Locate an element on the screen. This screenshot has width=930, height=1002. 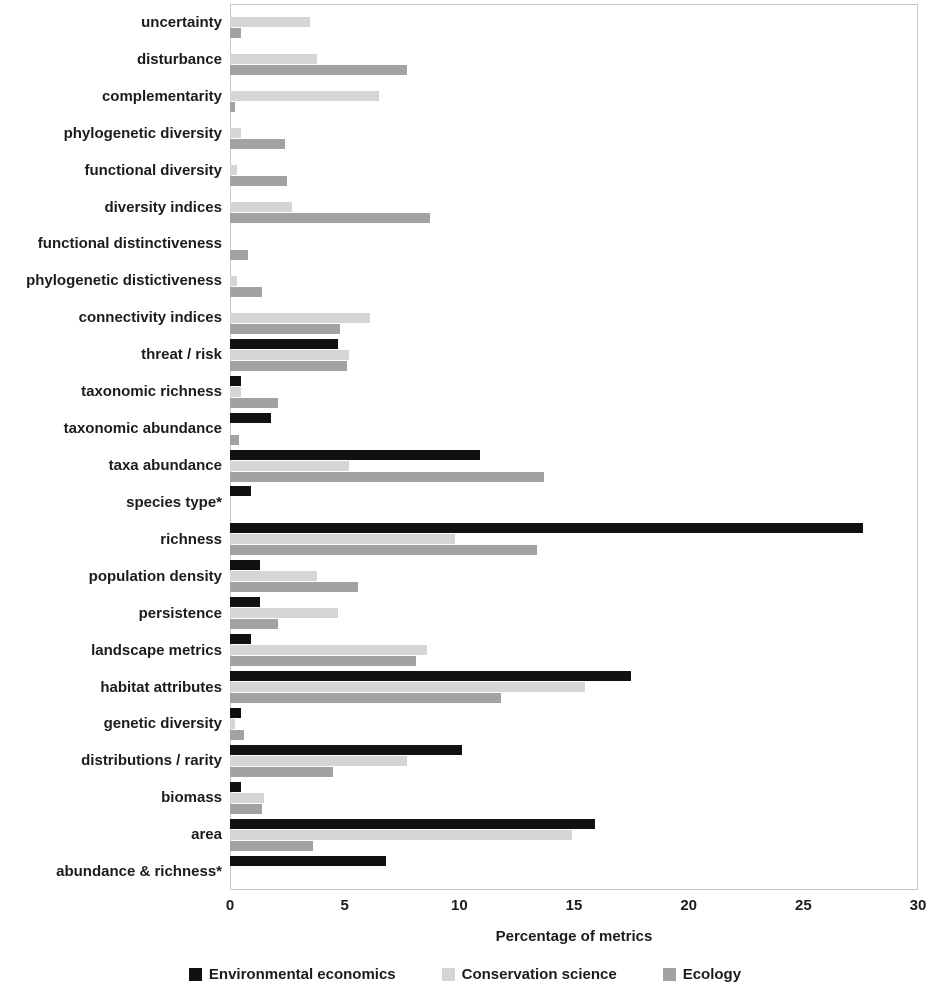
category-label: taxa abundance is located at coordinates (165, 466).